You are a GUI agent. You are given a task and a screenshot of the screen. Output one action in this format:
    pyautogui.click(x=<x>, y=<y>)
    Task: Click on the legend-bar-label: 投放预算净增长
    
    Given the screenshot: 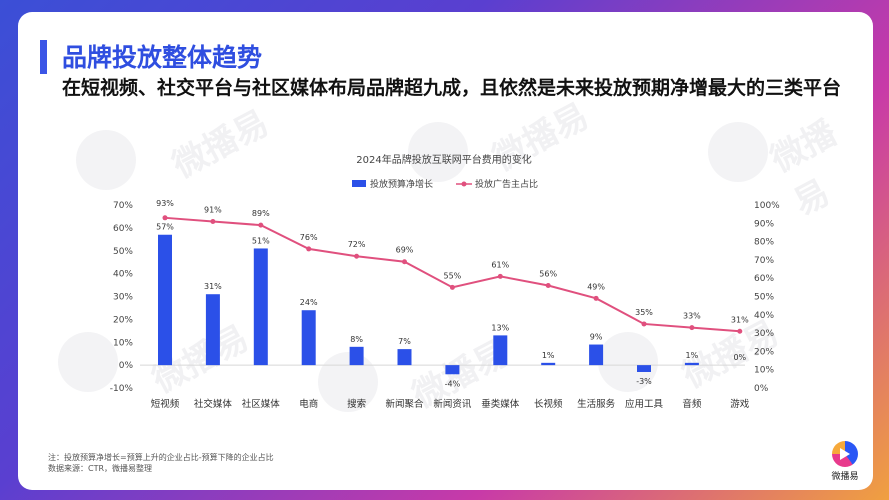 What is the action you would take?
    pyautogui.click(x=401, y=184)
    